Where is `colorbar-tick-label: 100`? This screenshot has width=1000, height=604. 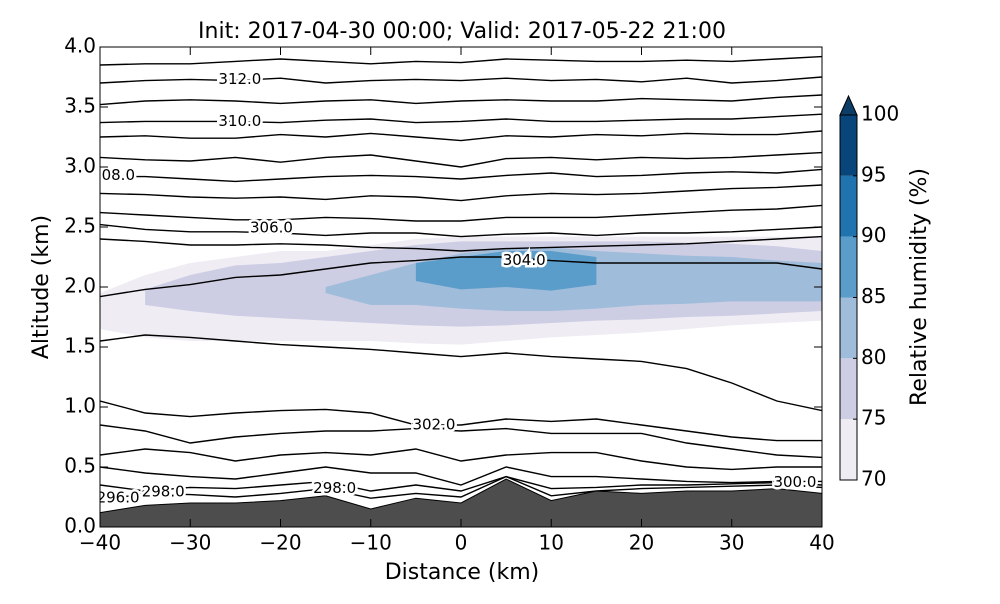
colorbar-tick-label: 100 is located at coordinates (880, 114).